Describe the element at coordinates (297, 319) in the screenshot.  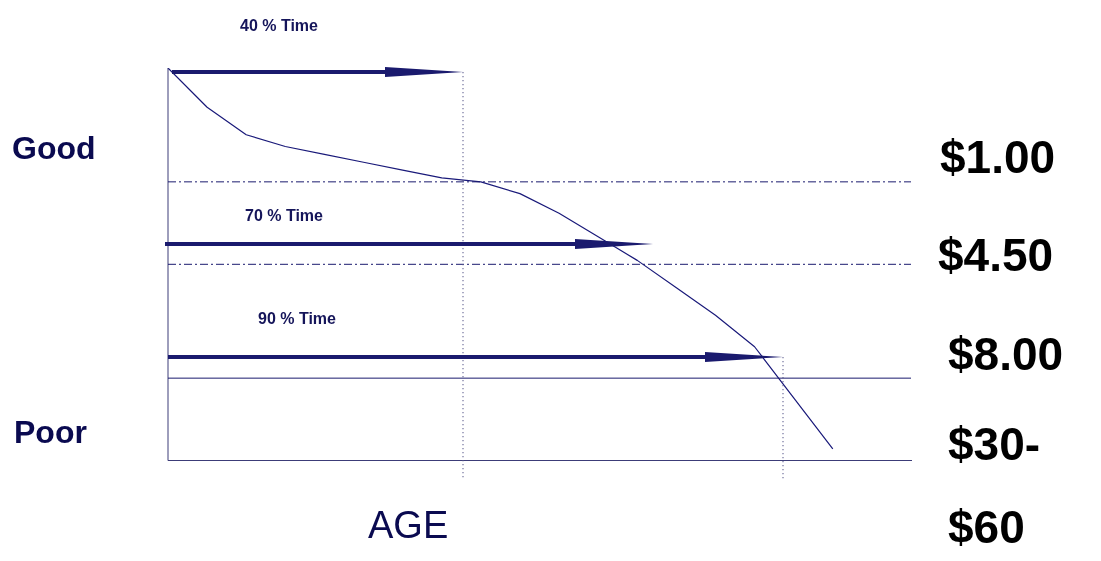
I see `annotation: 90 % Time` at that location.